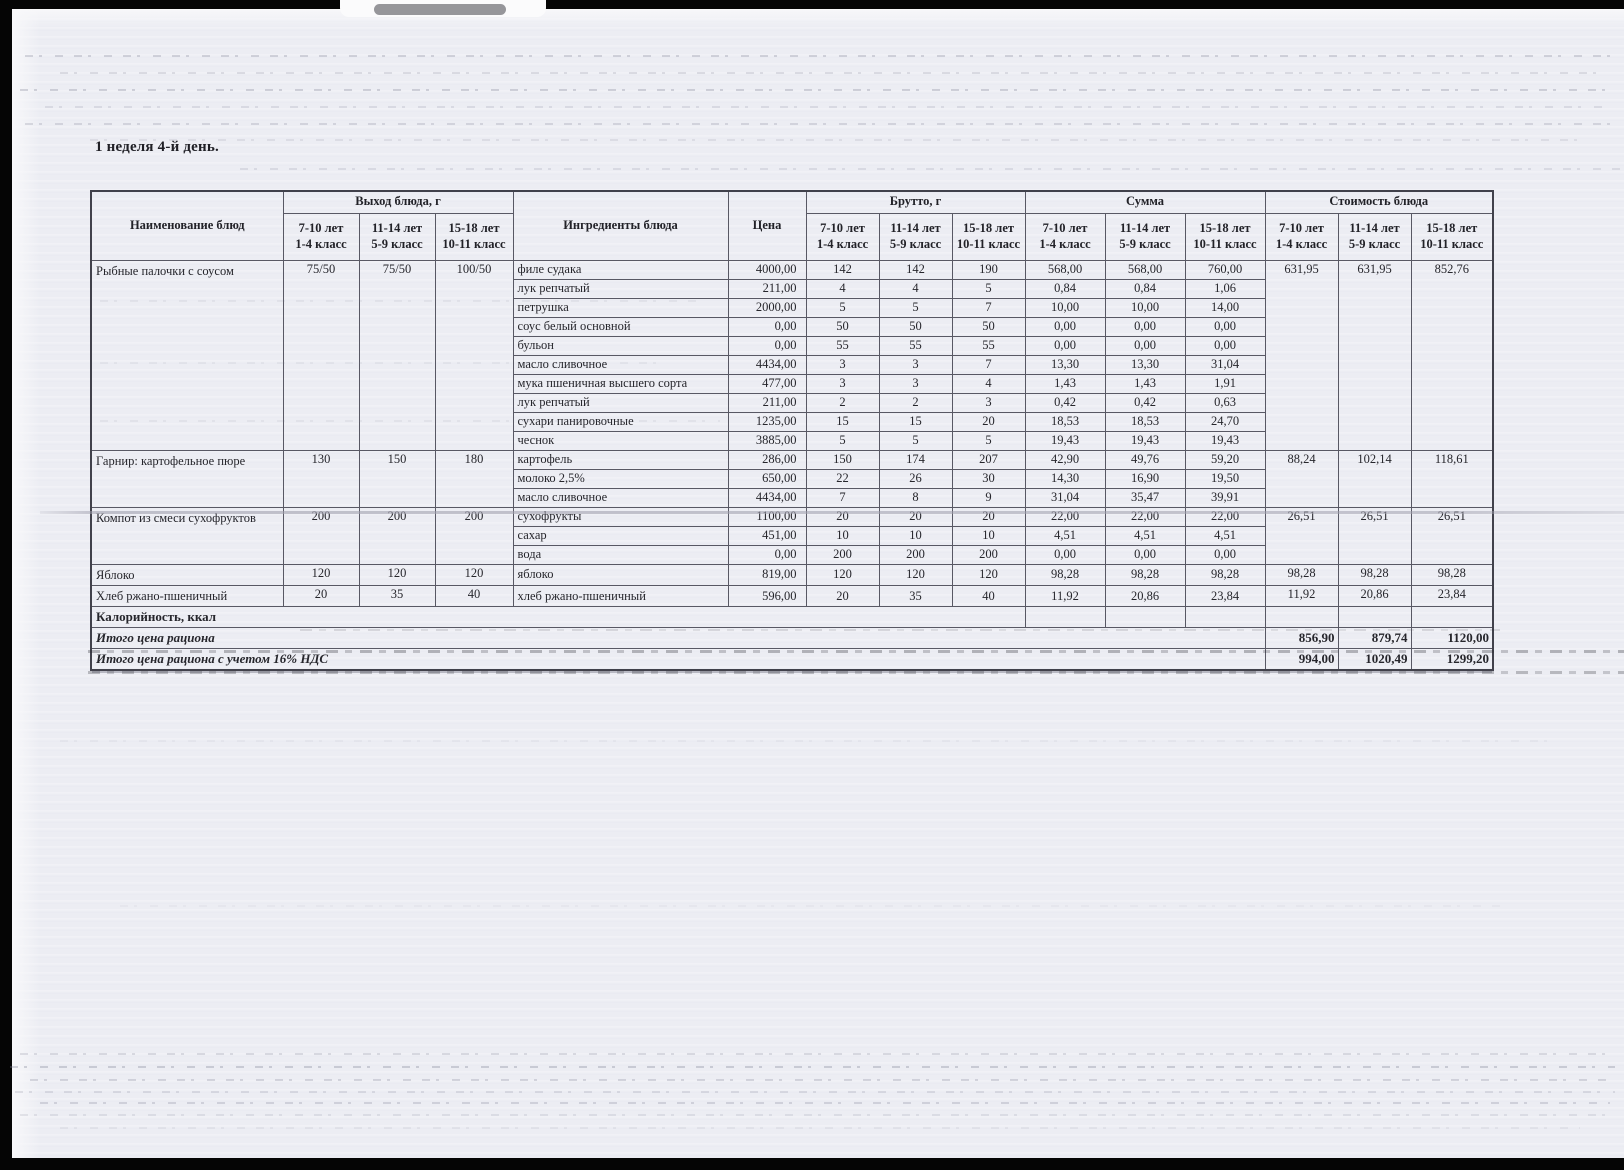 This screenshot has width=1624, height=1170. What do you see at coordinates (620, 269) in the screenshot?
I see `ingredient-name-cell: филе судака` at bounding box center [620, 269].